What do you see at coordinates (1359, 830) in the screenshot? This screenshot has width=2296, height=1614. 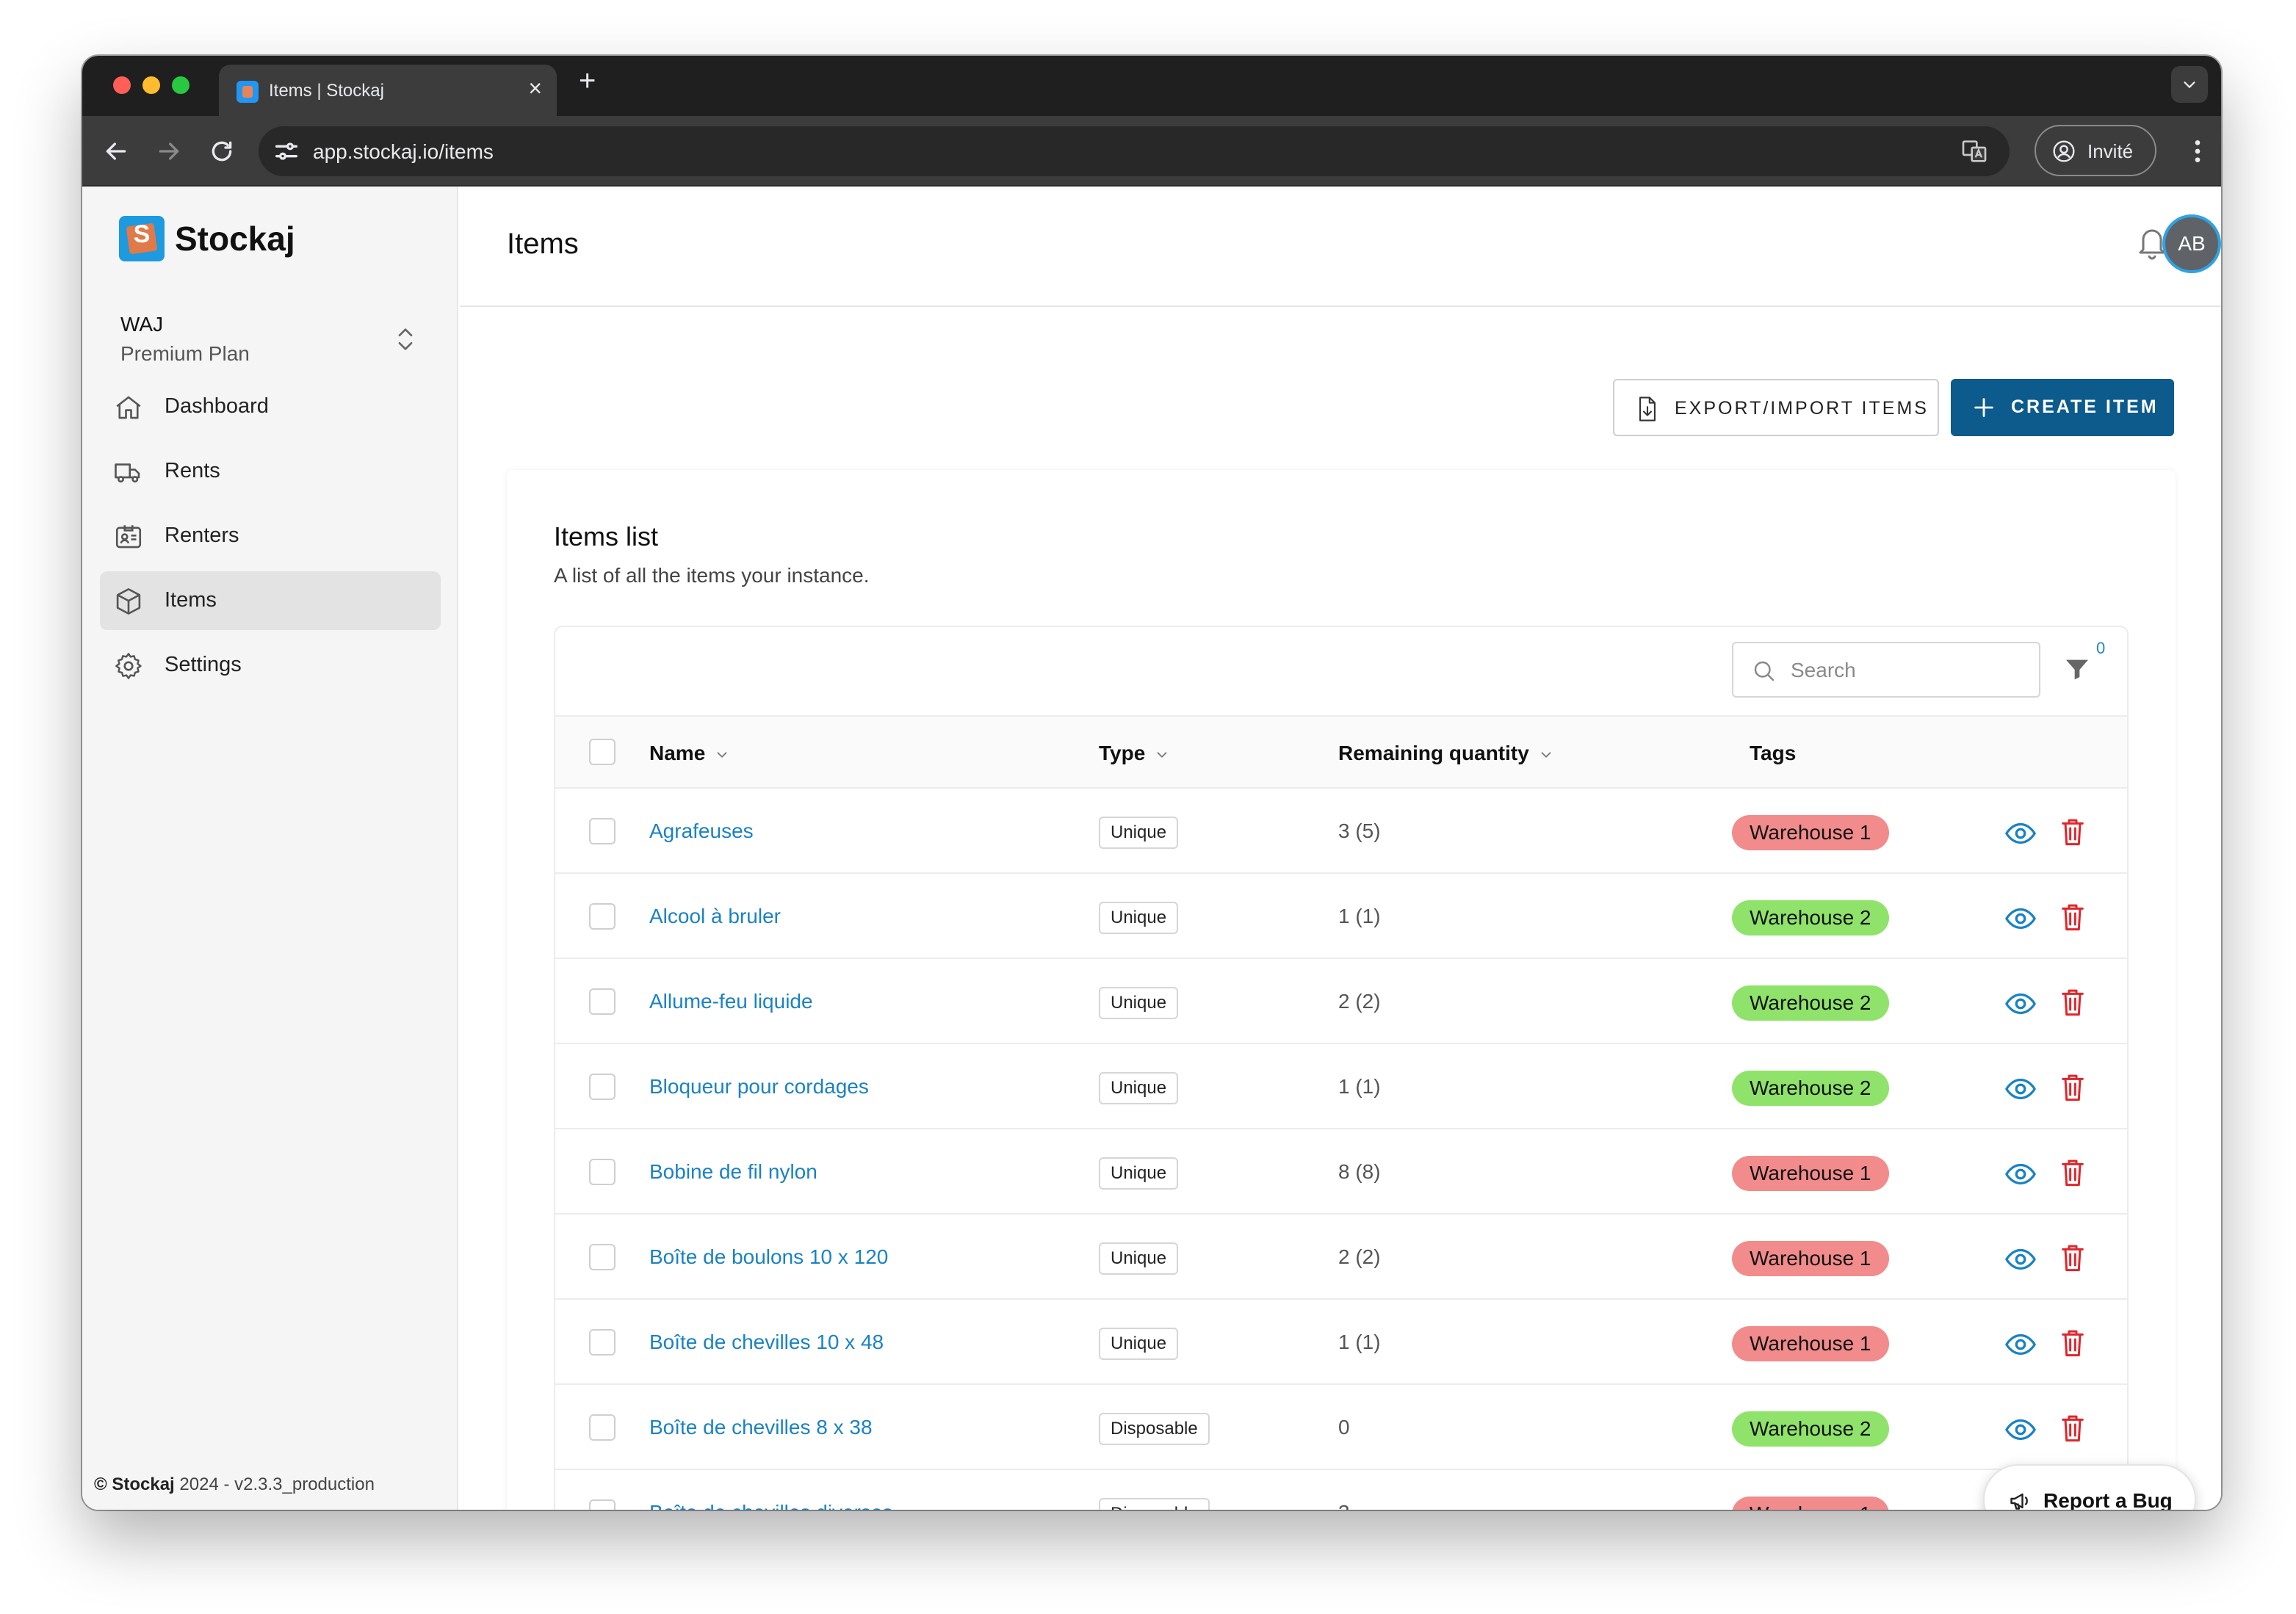 I see `item-remaining-quantity: 3 (5)` at bounding box center [1359, 830].